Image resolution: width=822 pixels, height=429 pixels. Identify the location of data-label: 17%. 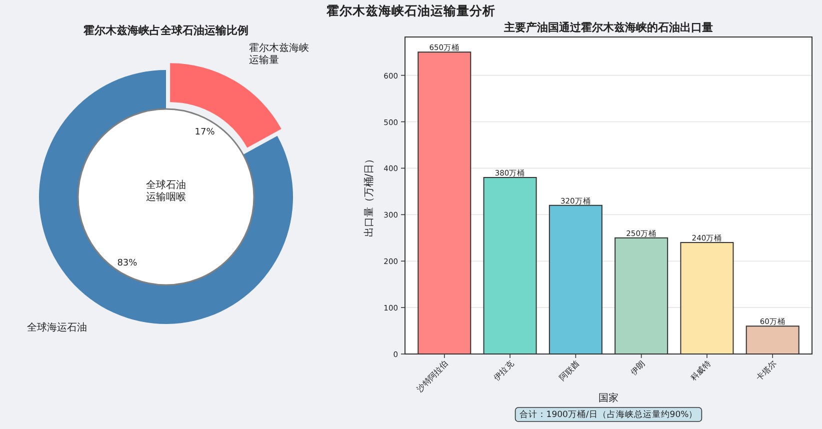
(205, 132).